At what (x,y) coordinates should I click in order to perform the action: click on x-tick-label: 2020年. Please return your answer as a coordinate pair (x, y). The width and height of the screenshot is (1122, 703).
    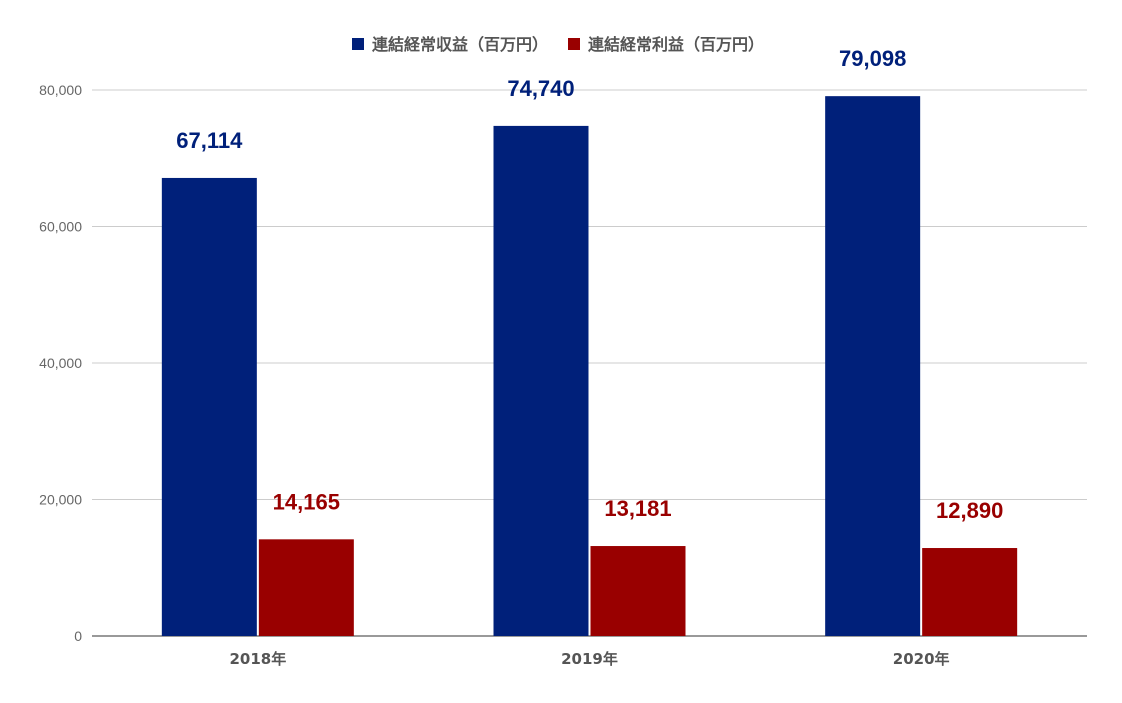
    Looking at the image, I should click on (921, 659).